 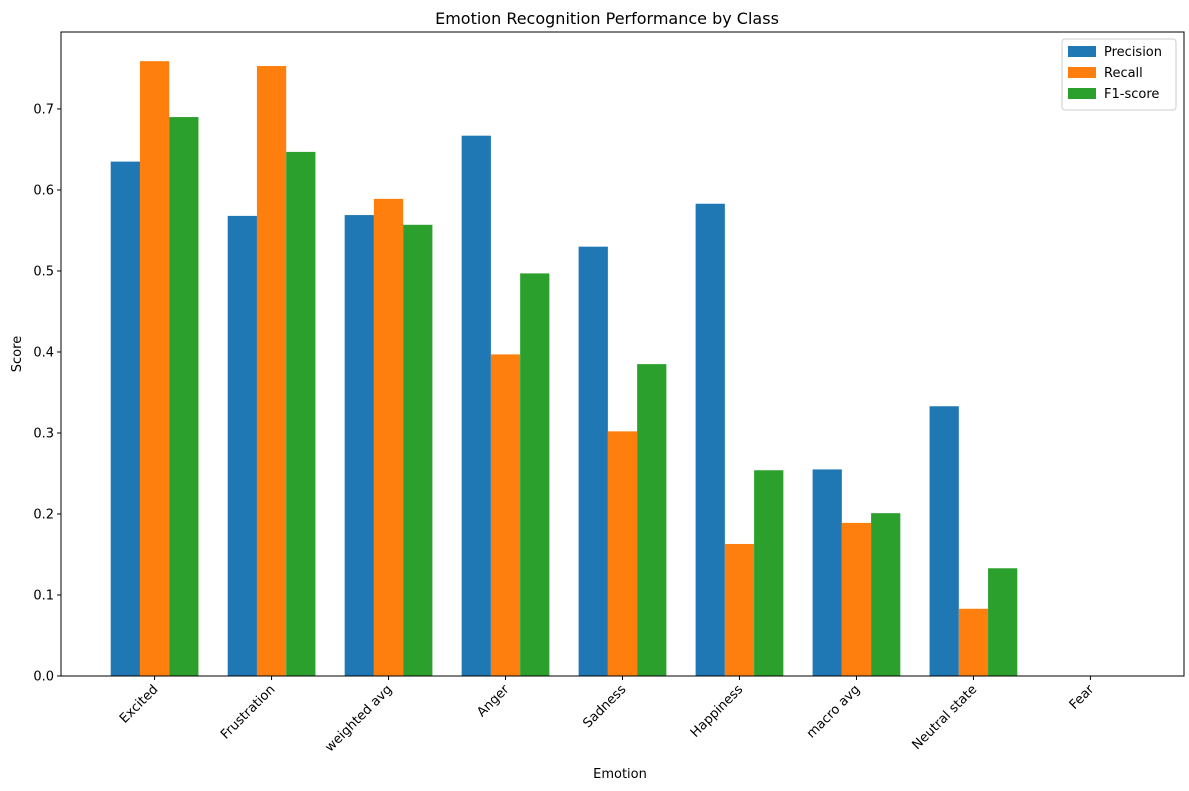 I want to click on y-tick-label: 0.3, so click(x=43, y=433).